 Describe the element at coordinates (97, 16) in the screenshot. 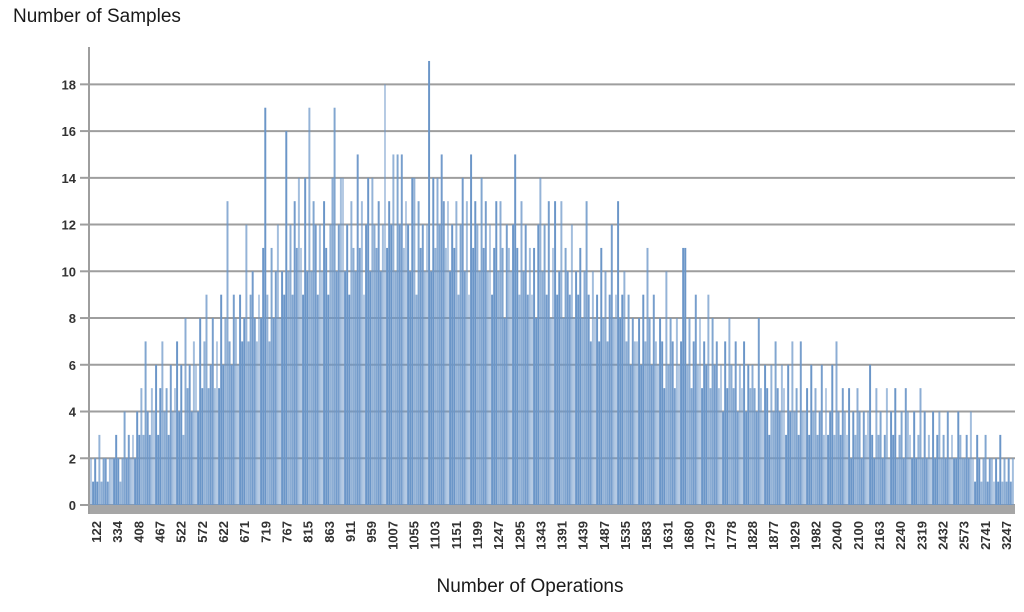

I see `chart-title: Number of Samples` at that location.